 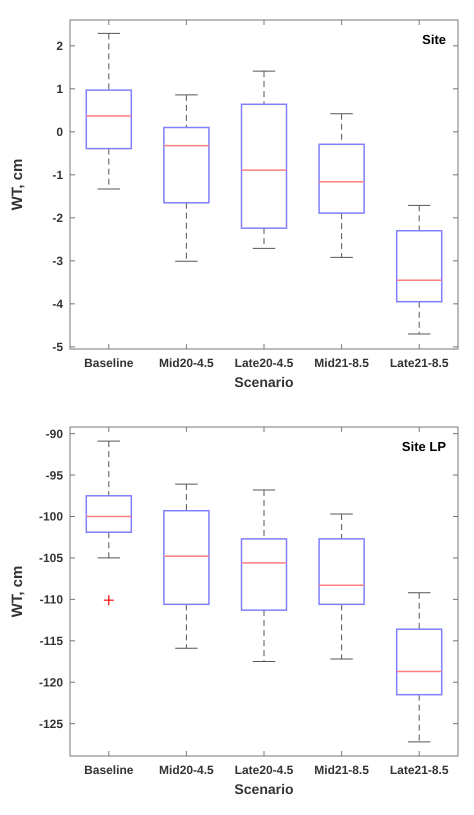 I want to click on y-tick-label: -100, so click(x=51, y=517).